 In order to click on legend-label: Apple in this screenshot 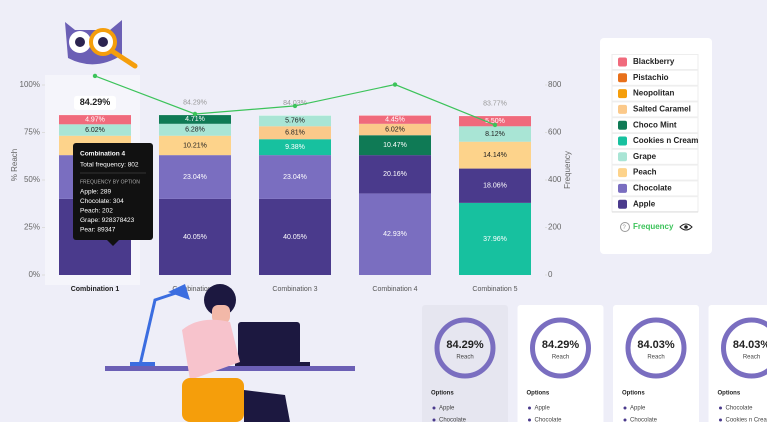, I will do `click(644, 203)`.